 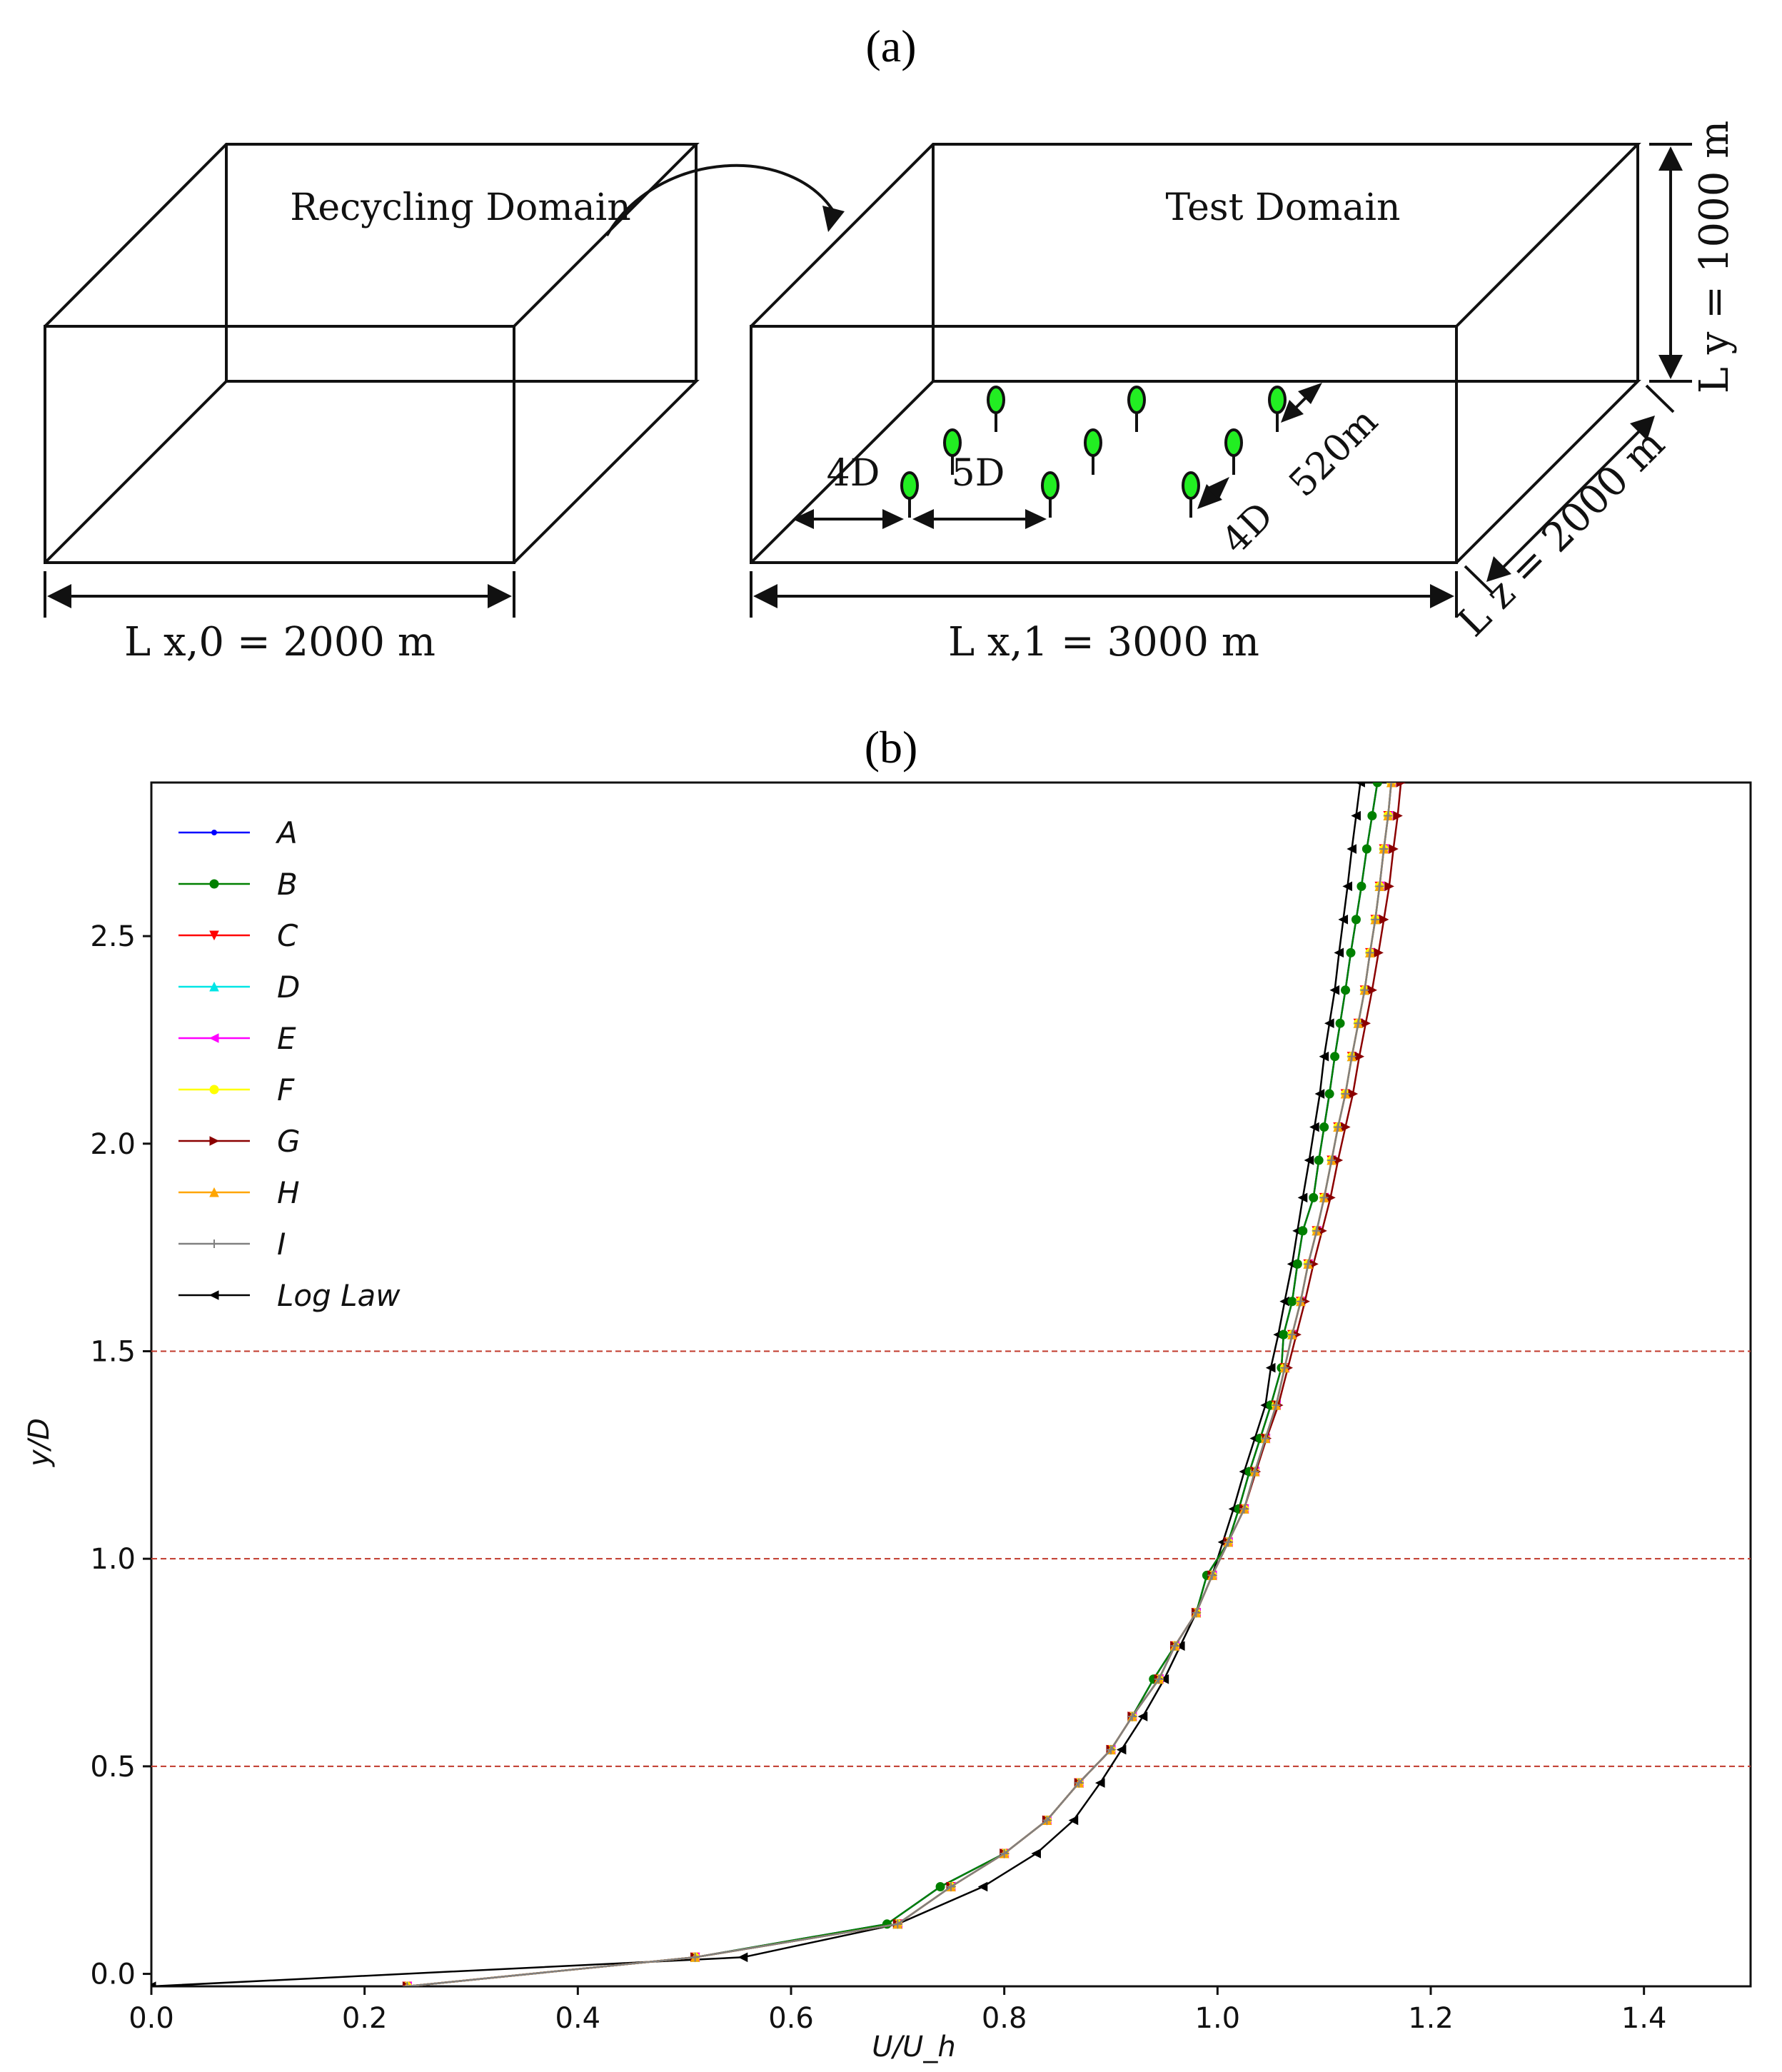 I want to click on x-tick-label: 0.4, so click(x=578, y=2018).